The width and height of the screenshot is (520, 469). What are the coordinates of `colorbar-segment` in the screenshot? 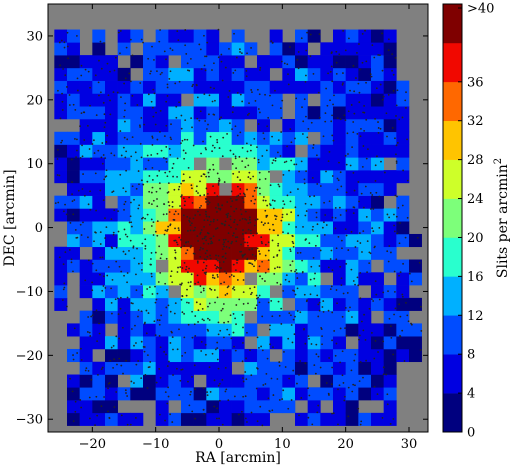 It's located at (452, 24).